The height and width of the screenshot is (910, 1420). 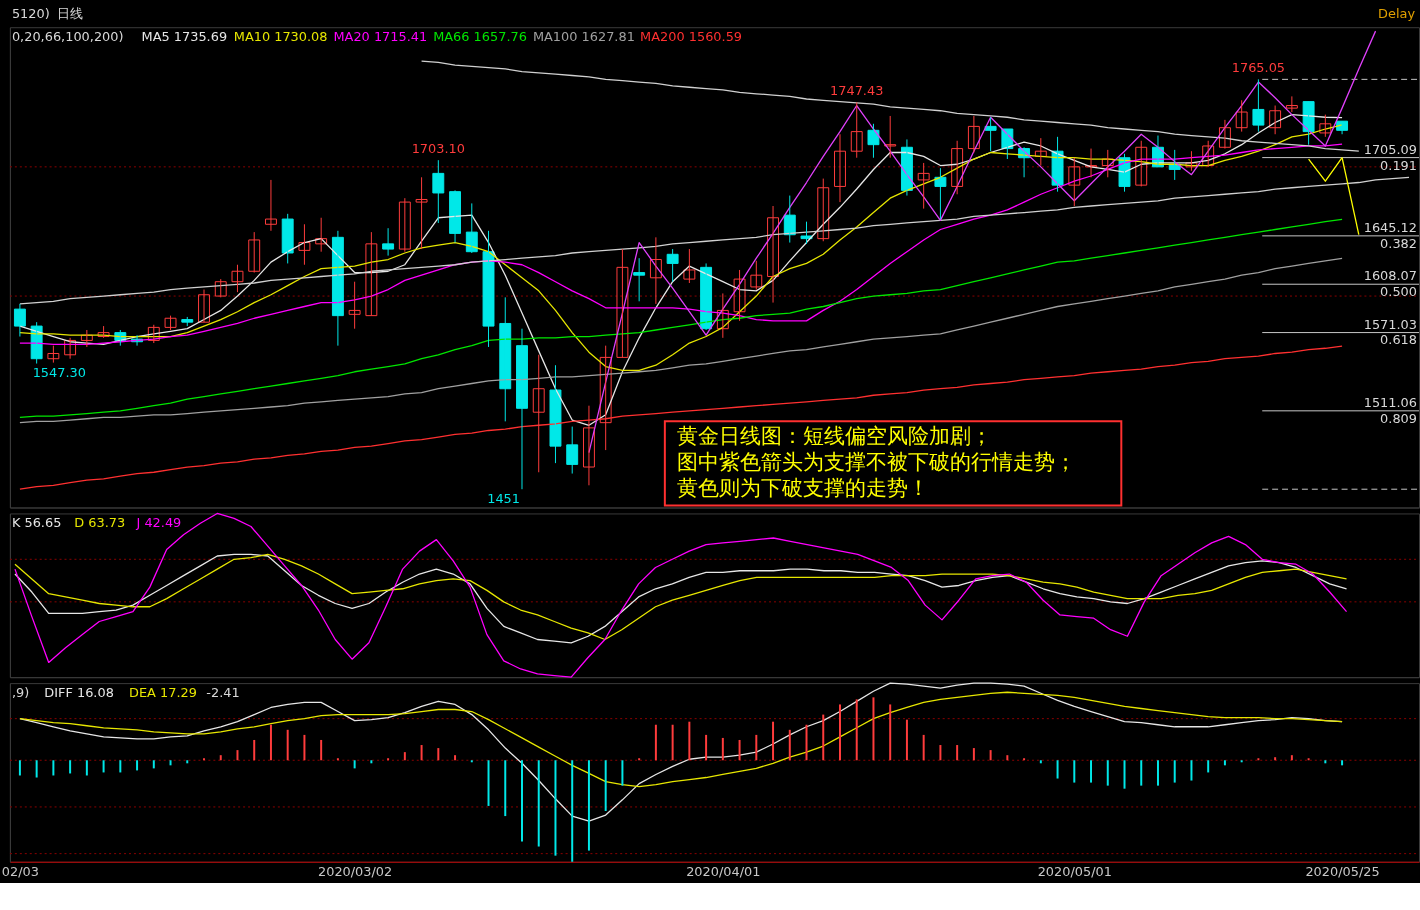 What do you see at coordinates (1399, 292) in the screenshot?
I see `annotation: 0.500` at bounding box center [1399, 292].